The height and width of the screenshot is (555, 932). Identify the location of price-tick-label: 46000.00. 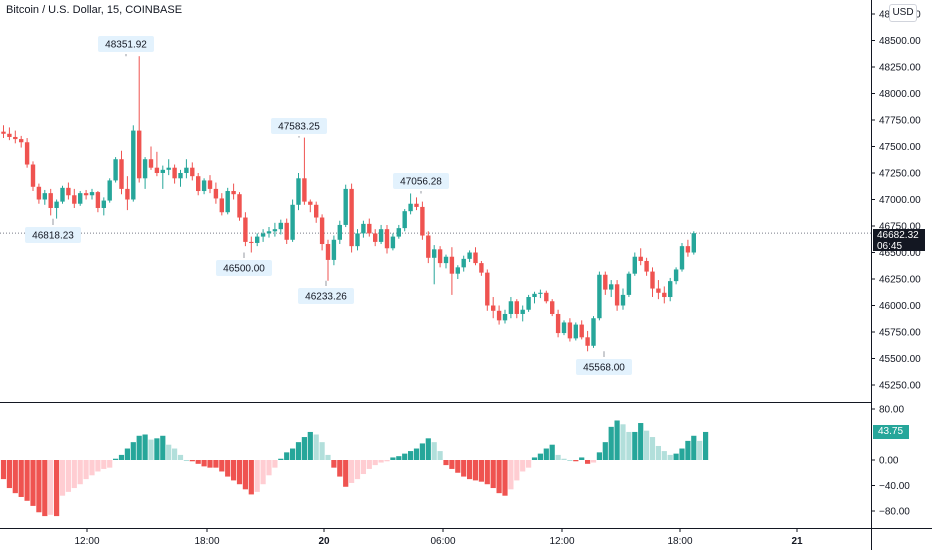
(900, 306).